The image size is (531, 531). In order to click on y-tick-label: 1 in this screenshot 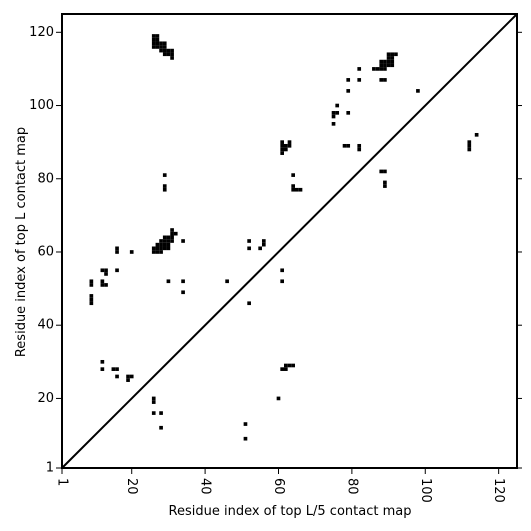, I will do `click(50, 468)`.